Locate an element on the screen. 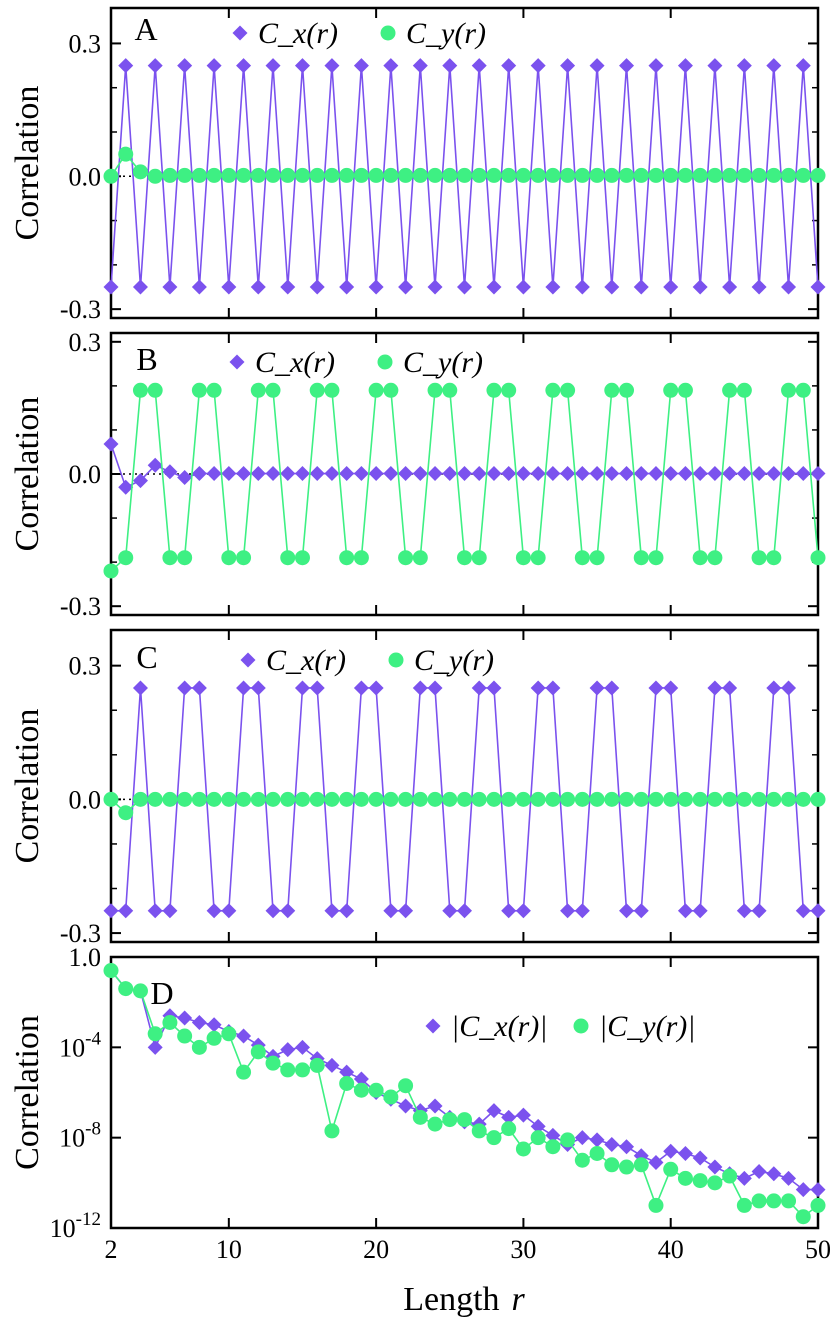 The image size is (832, 1338). panel-letter: D is located at coordinates (161, 993).